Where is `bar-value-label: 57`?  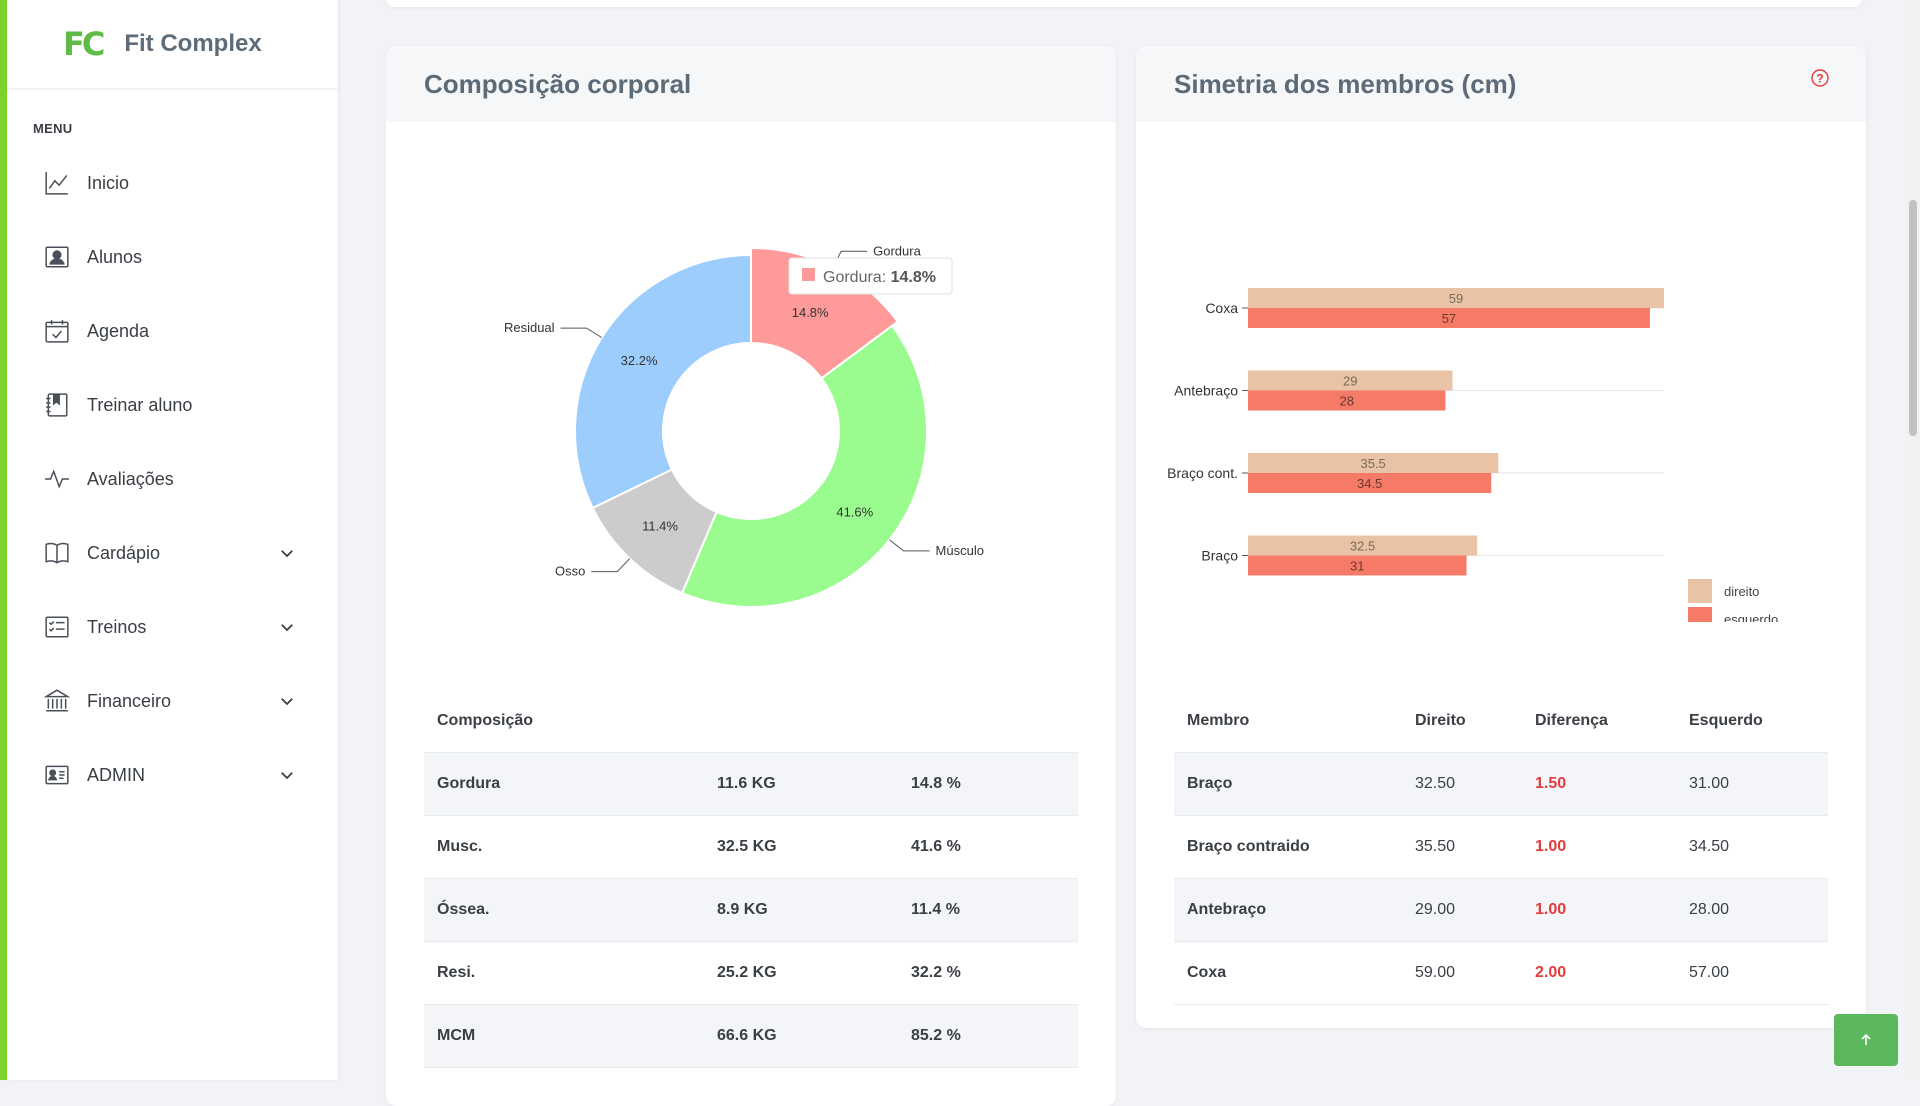 bar-value-label: 57 is located at coordinates (1449, 318).